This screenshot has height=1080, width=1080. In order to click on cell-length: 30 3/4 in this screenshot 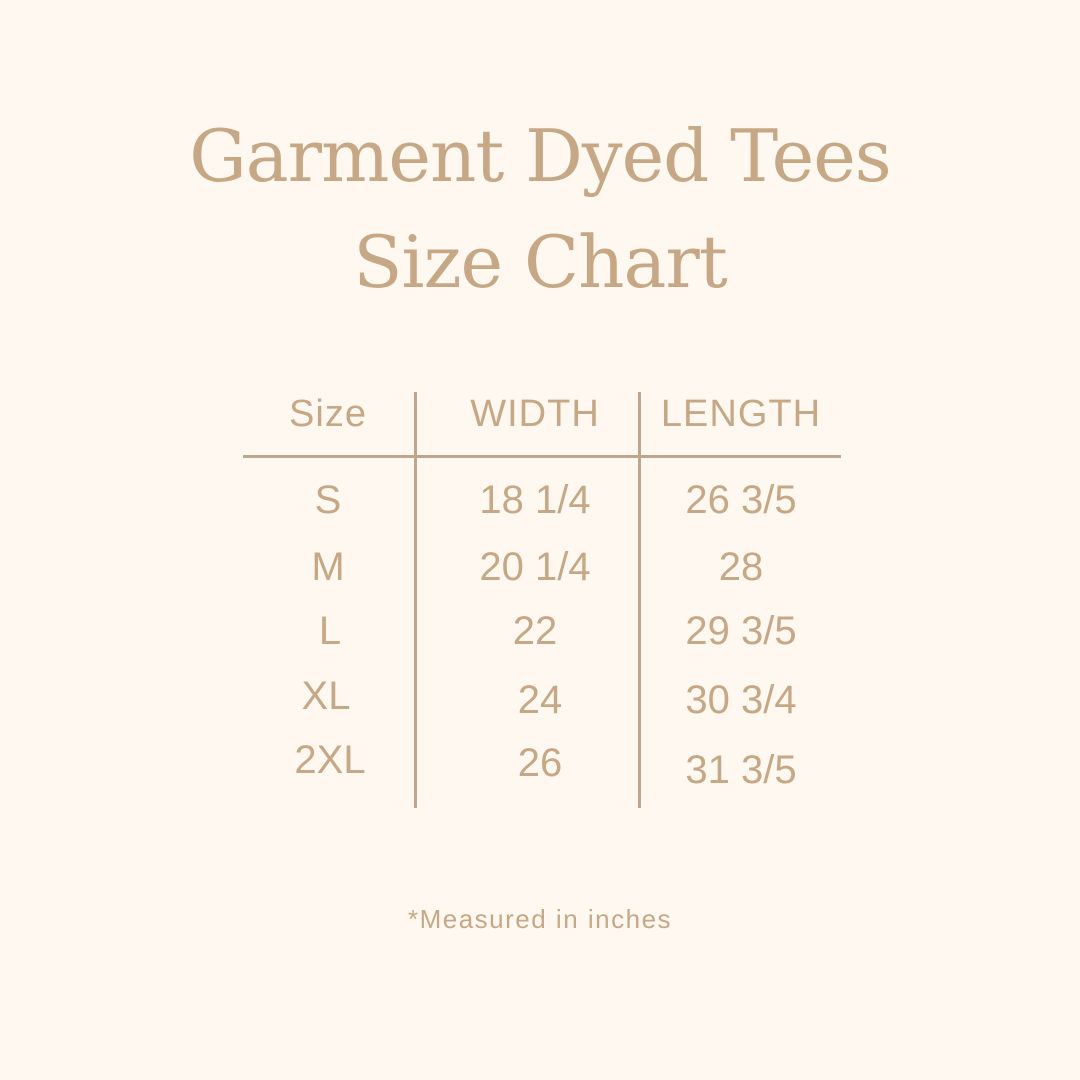, I will do `click(741, 700)`.